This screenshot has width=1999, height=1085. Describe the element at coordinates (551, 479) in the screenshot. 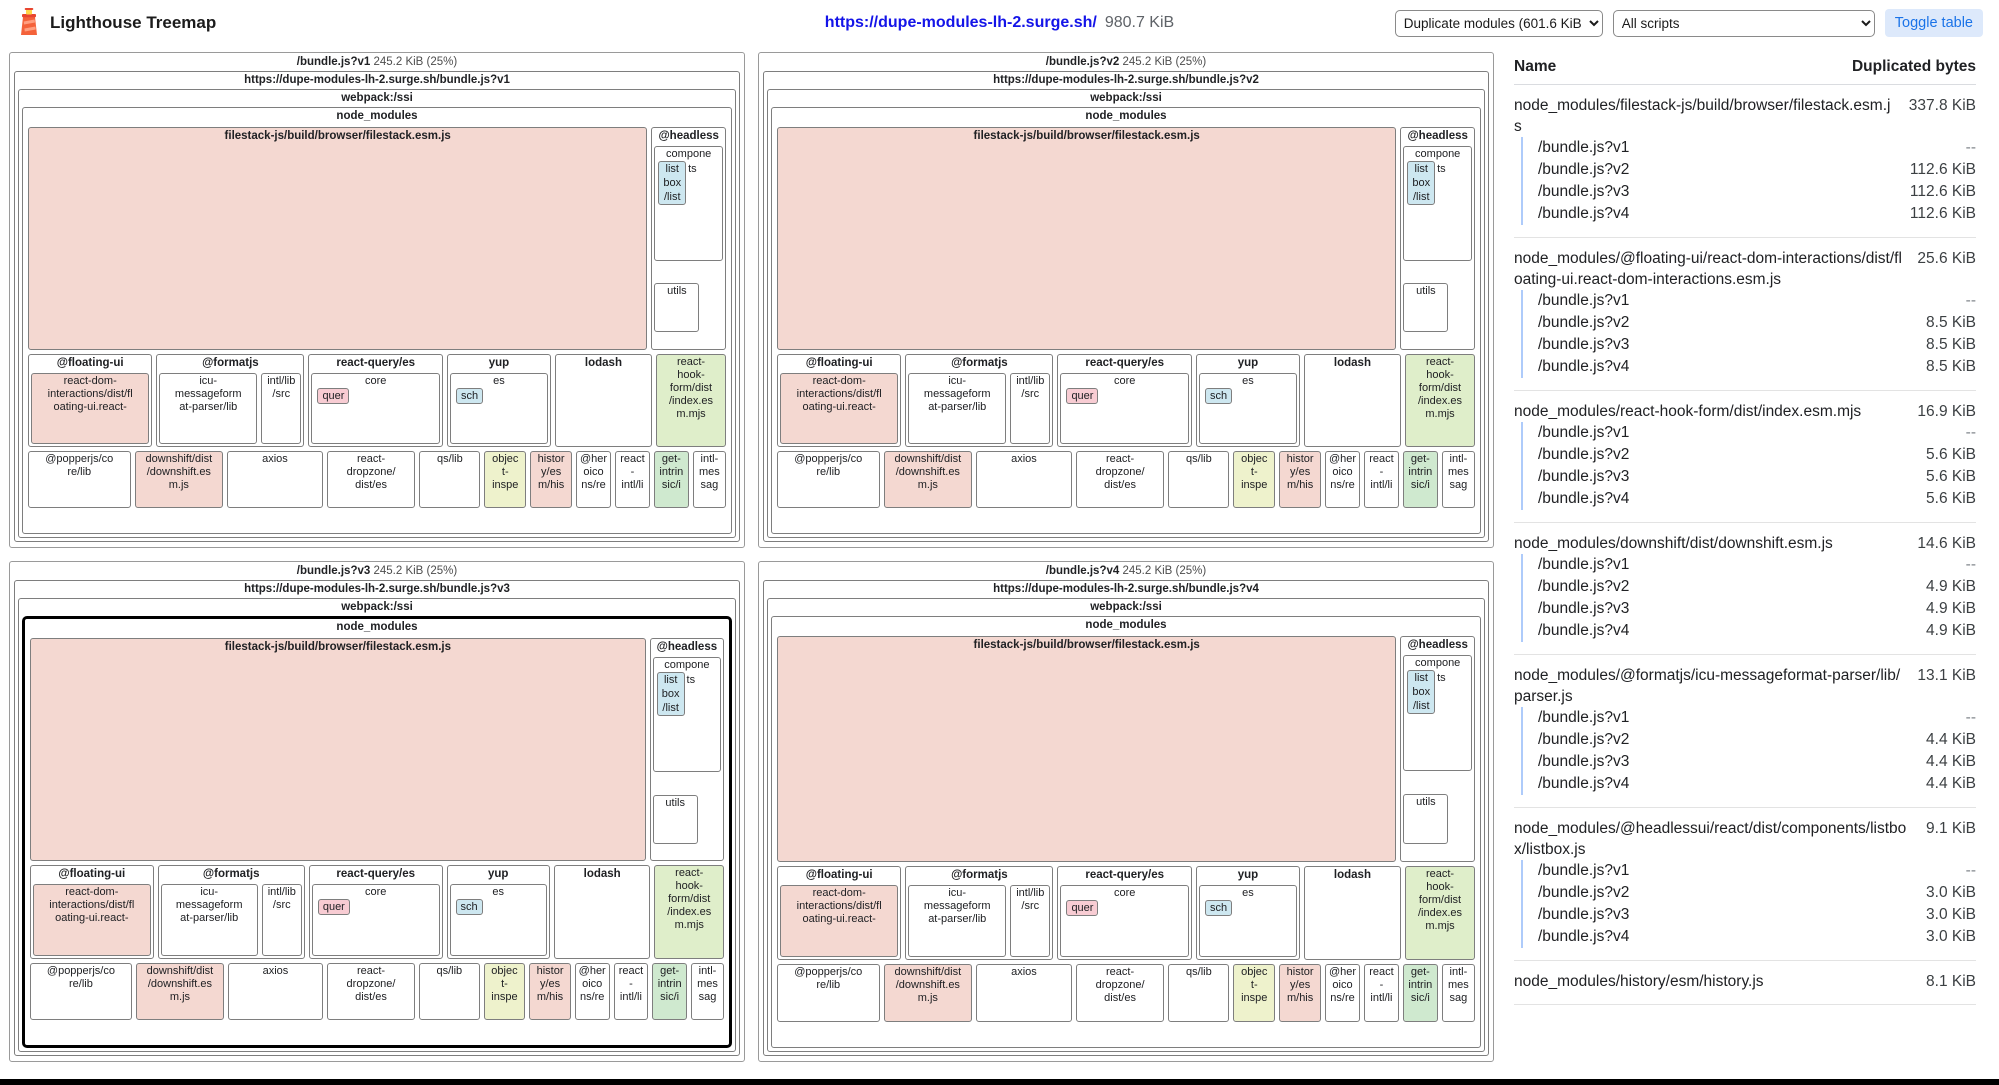

I see `treemap-node: histor y/es m/his` at that location.